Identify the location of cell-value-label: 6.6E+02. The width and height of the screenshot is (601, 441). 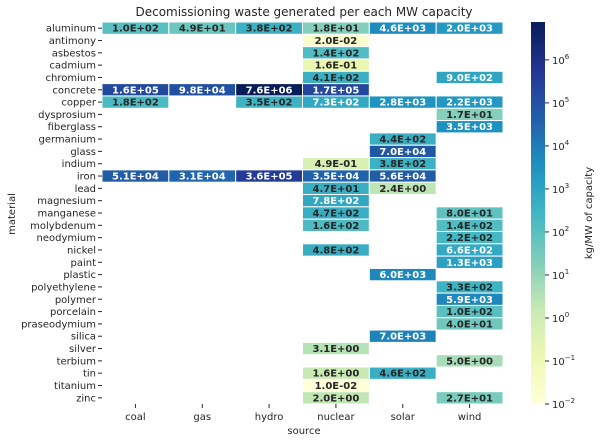
(469, 250).